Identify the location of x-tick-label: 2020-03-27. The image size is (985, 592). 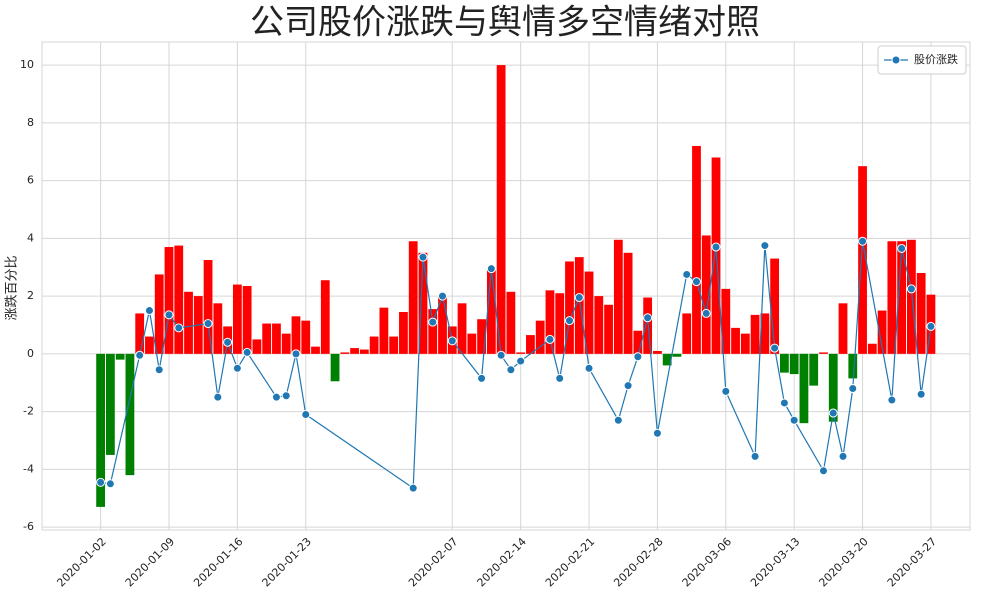
(912, 562).